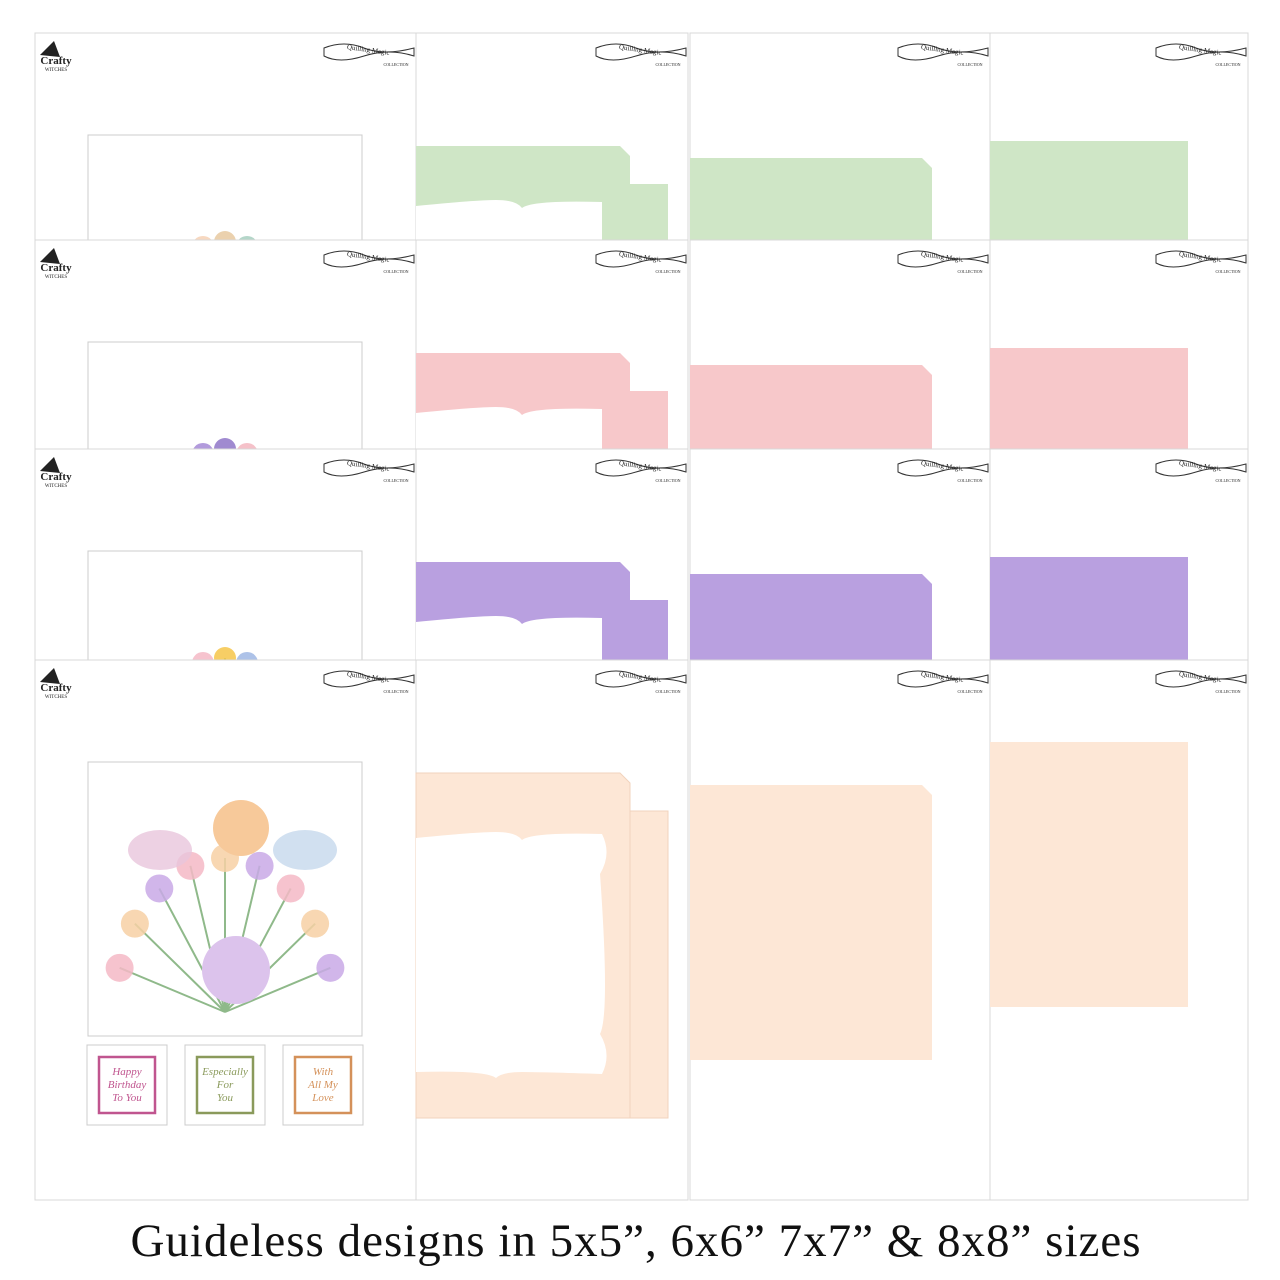  Describe the element at coordinates (322, 1098) in the screenshot. I see `sentiment-text: Love` at that location.